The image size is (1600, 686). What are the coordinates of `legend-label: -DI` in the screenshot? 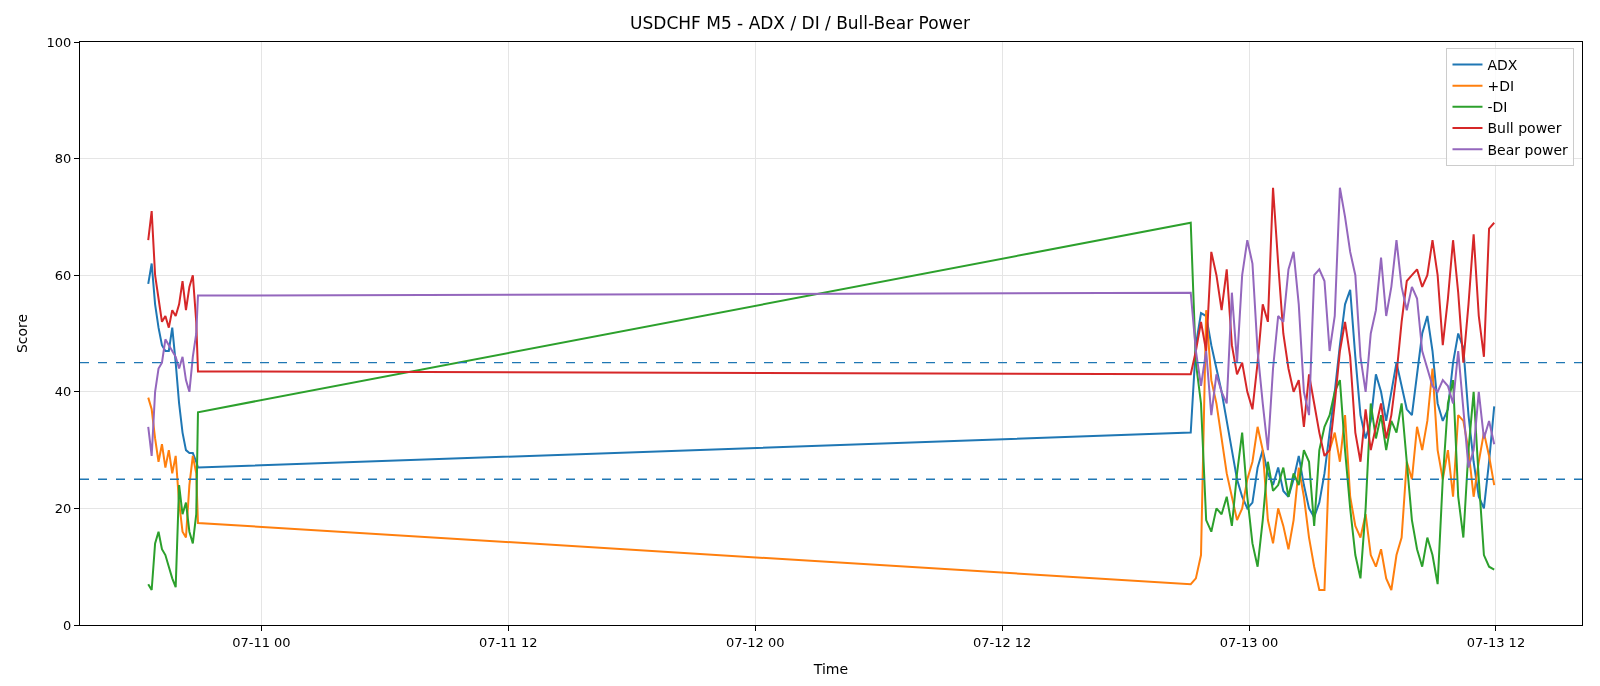 It's located at (1497, 107).